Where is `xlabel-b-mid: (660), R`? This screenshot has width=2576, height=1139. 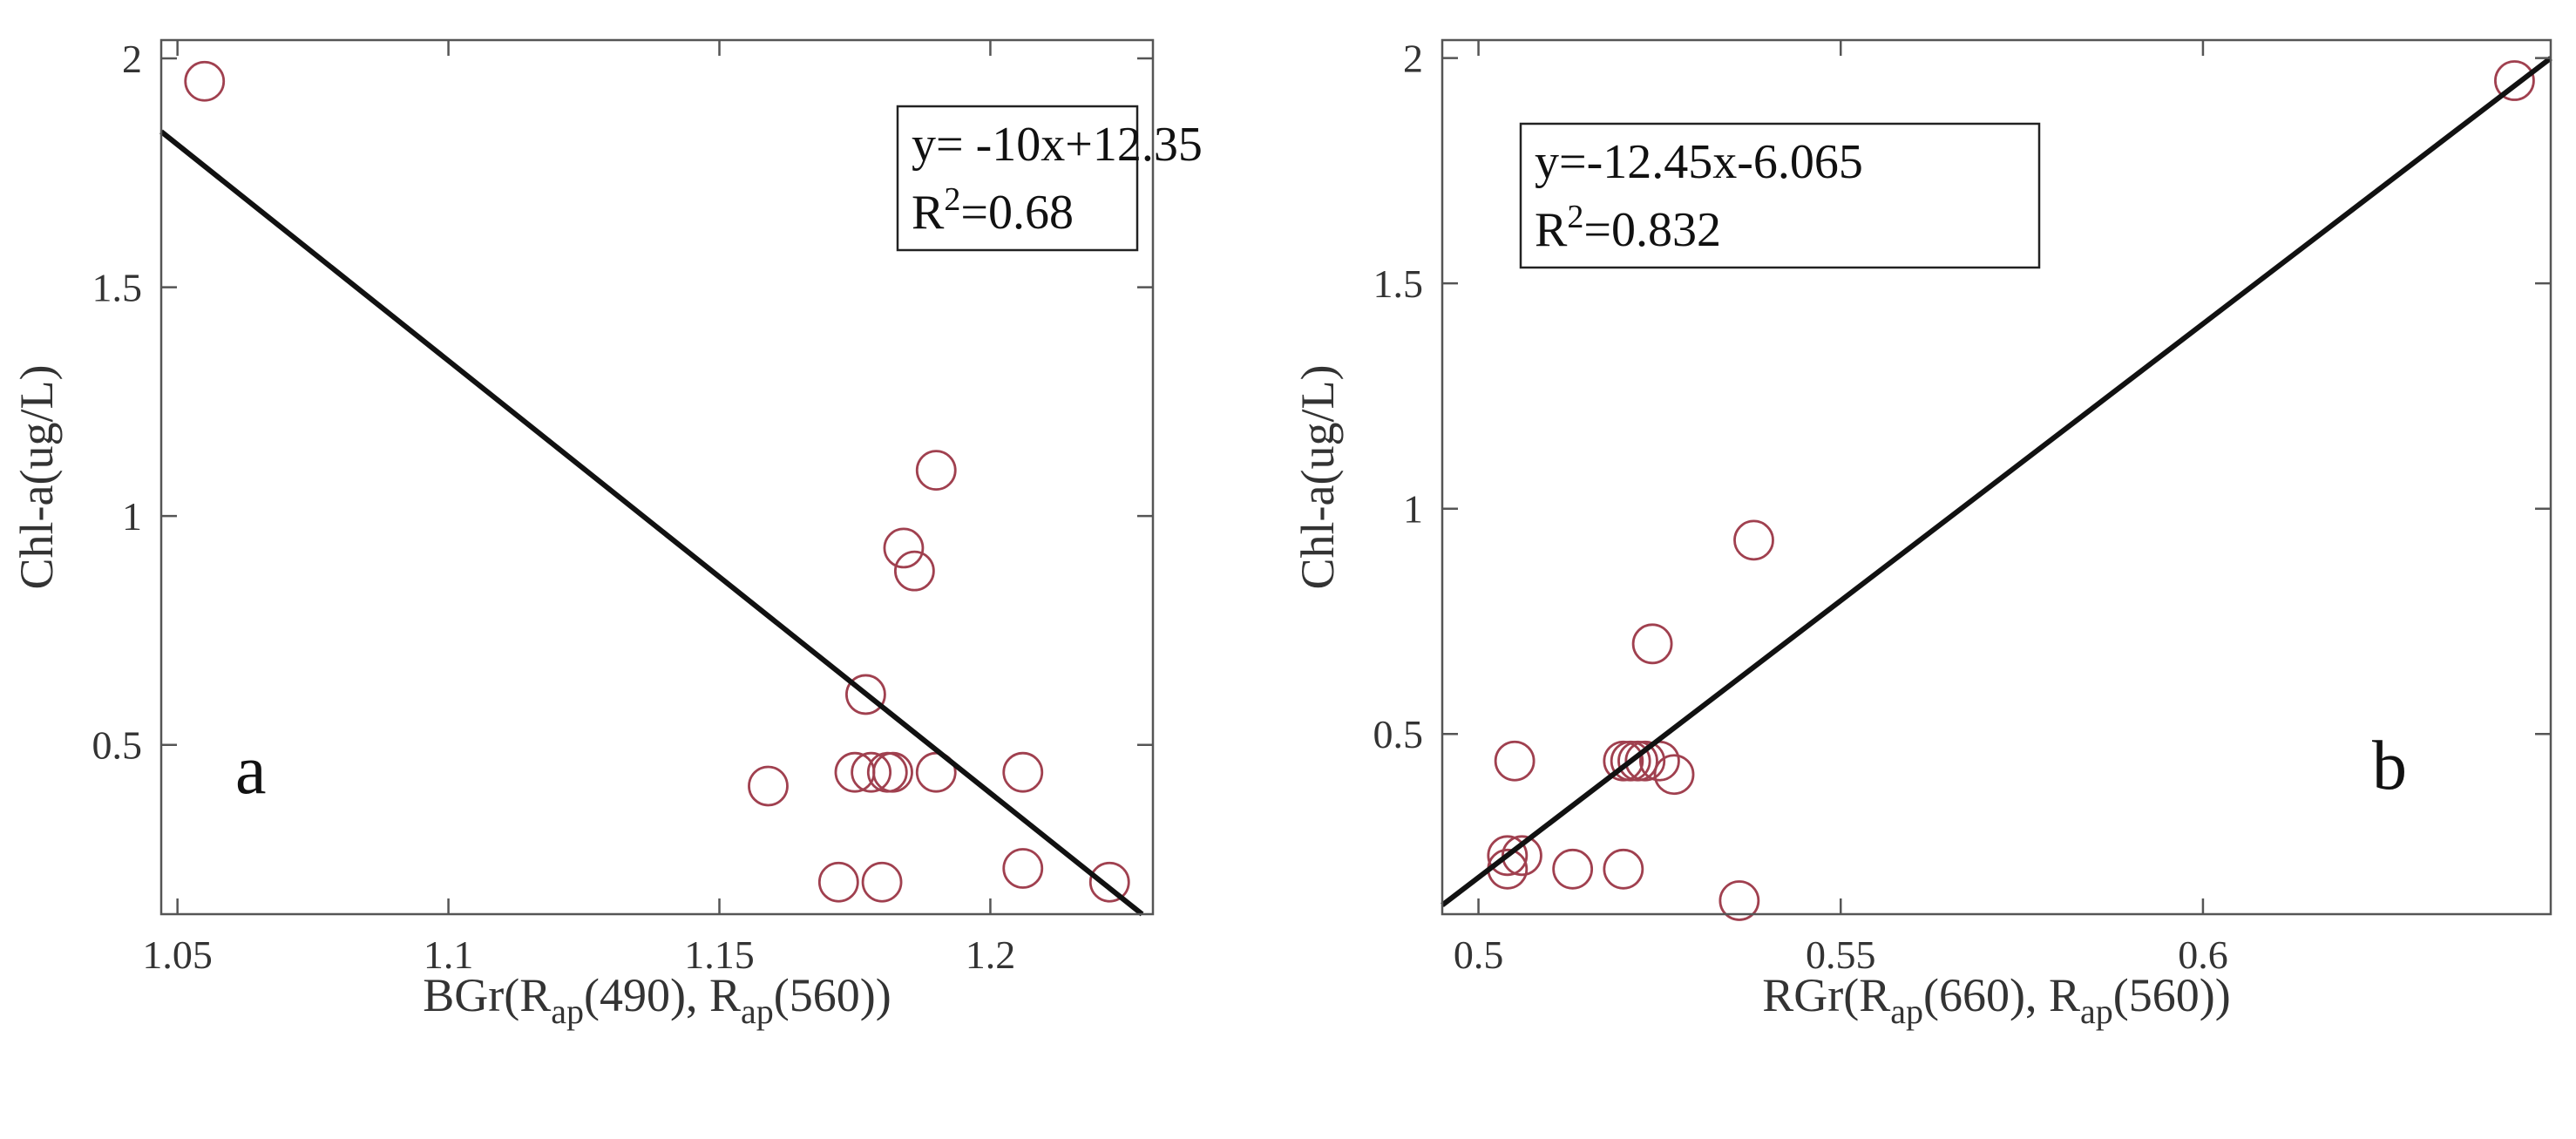 xlabel-b-mid: (660), R is located at coordinates (2002, 995).